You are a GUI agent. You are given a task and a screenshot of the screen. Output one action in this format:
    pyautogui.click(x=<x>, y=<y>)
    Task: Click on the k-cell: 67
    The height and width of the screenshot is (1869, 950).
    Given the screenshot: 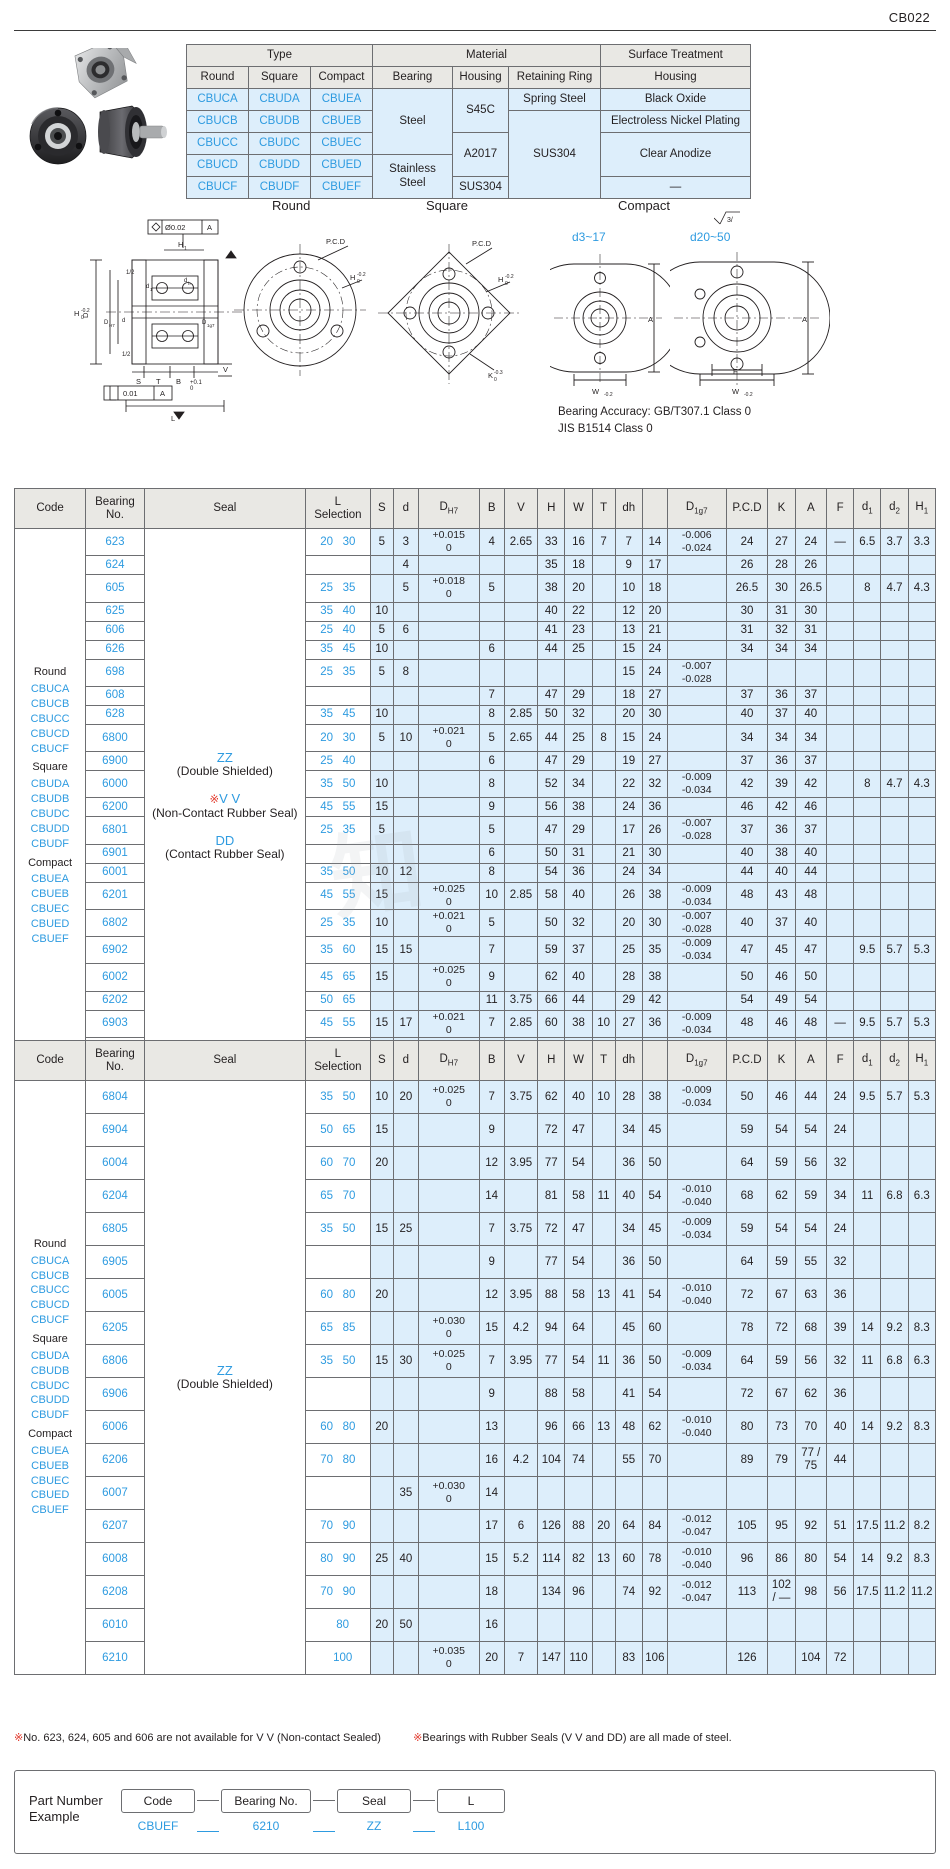 What is the action you would take?
    pyautogui.click(x=781, y=1394)
    